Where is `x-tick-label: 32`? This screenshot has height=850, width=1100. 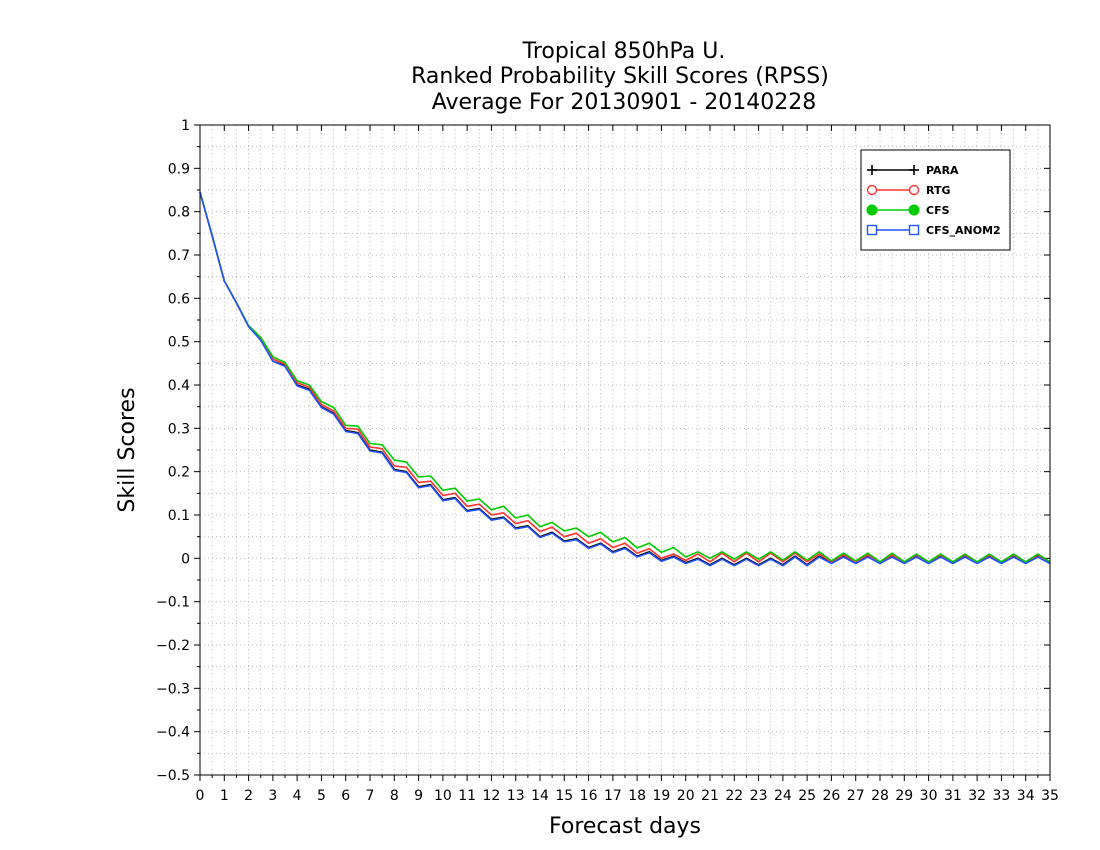 x-tick-label: 32 is located at coordinates (977, 796).